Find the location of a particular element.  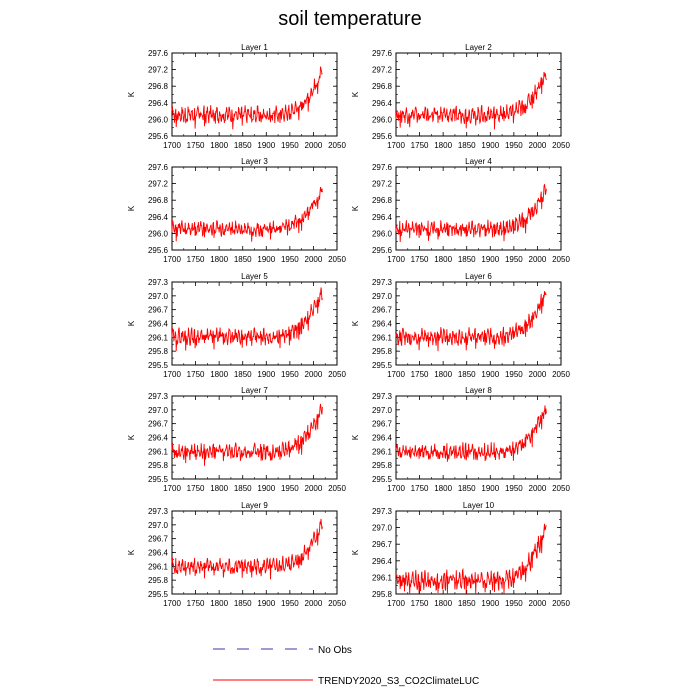

panel-title: Layer 3 is located at coordinates (254, 161).